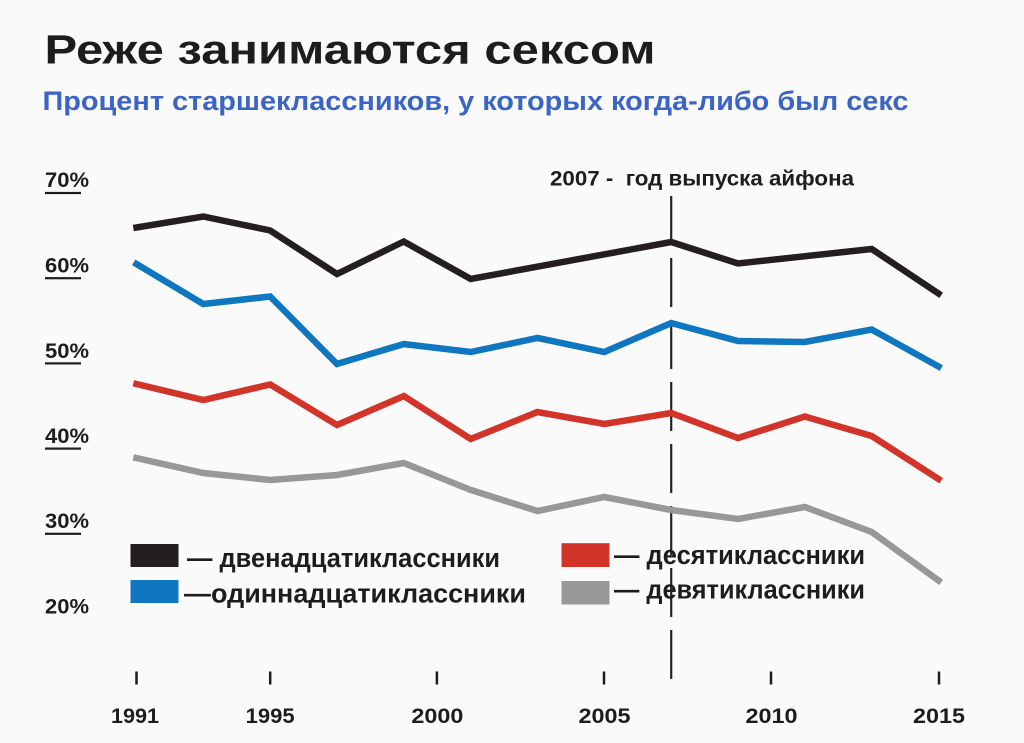 The width and height of the screenshot is (1024, 743). Describe the element at coordinates (355, 594) in the screenshot. I see `svg-text: —одиннадцатиклассники` at that location.